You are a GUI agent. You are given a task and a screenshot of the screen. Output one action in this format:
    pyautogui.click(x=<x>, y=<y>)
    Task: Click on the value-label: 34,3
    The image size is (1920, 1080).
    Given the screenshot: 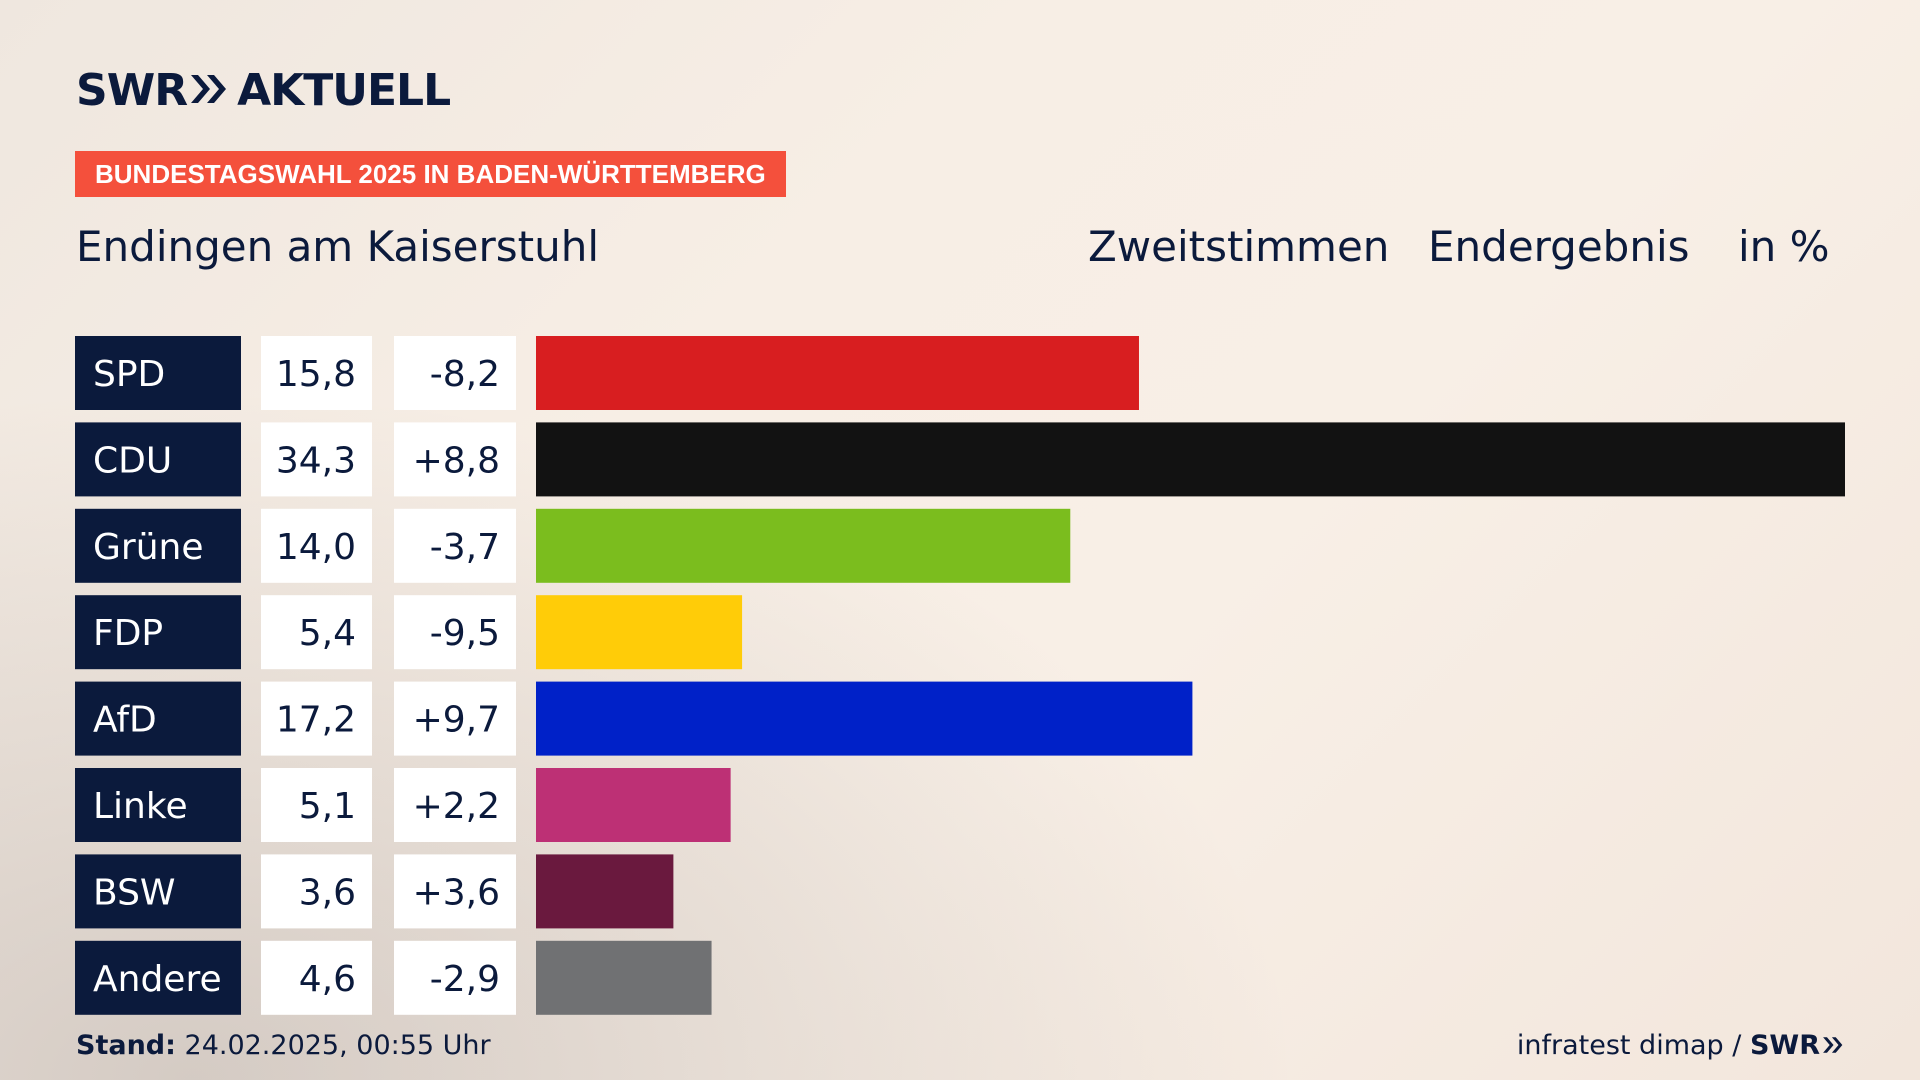 What is the action you would take?
    pyautogui.click(x=316, y=460)
    